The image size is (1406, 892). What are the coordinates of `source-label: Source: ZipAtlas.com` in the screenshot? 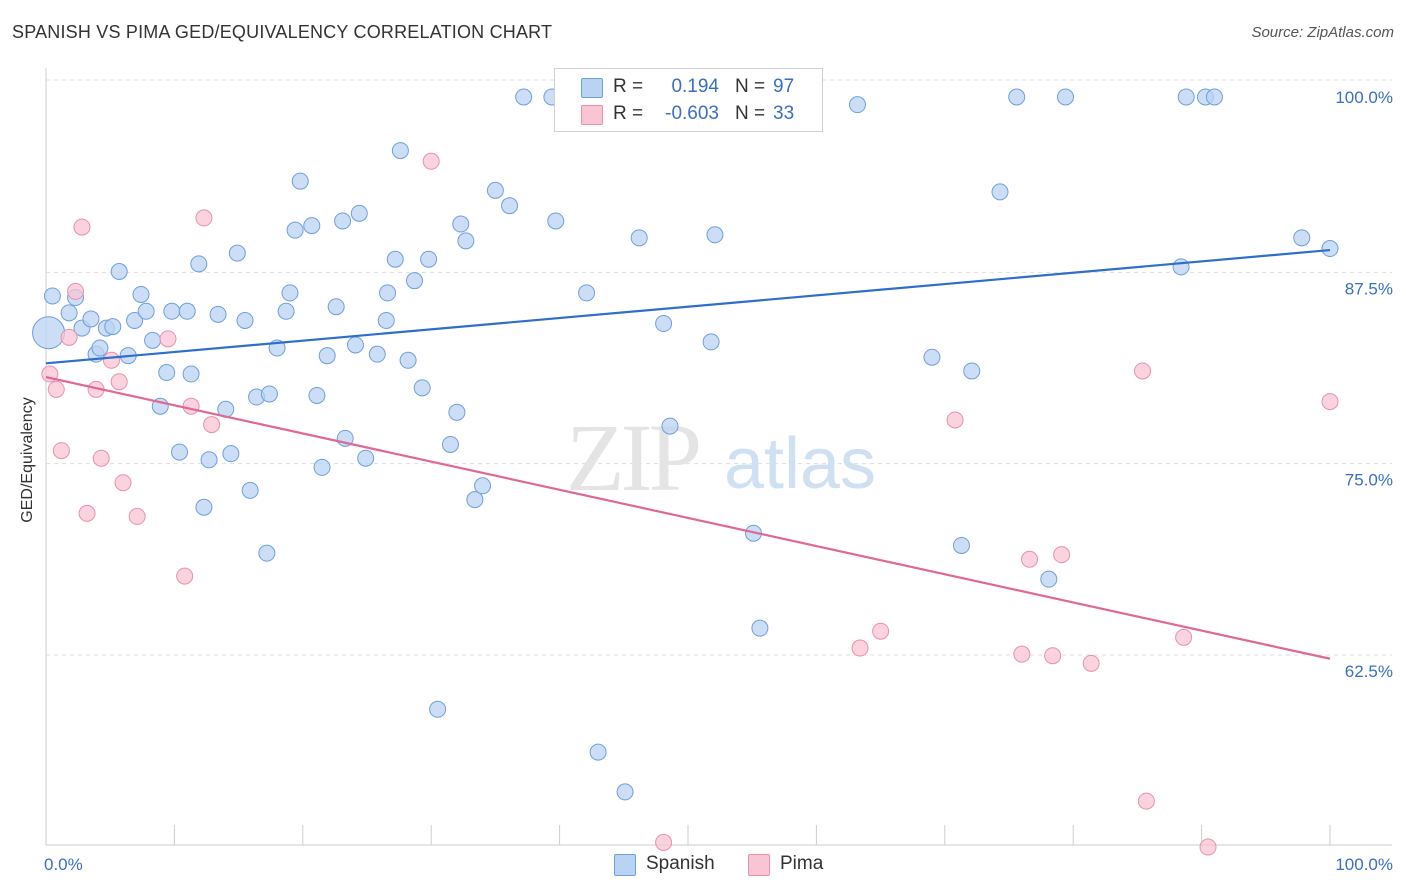 It's located at (1322, 32).